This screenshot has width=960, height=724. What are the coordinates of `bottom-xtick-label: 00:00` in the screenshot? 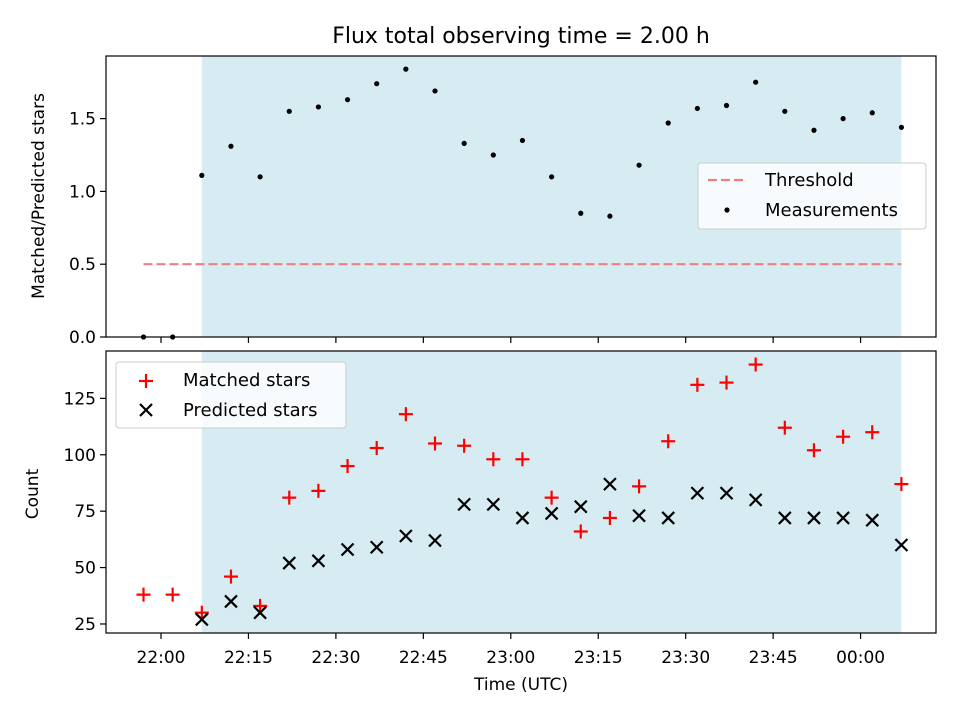 It's located at (860, 658).